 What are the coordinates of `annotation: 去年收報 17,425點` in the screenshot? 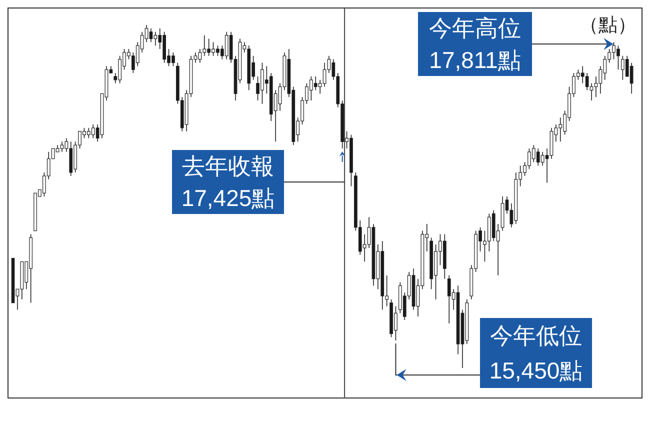 It's located at (228, 182).